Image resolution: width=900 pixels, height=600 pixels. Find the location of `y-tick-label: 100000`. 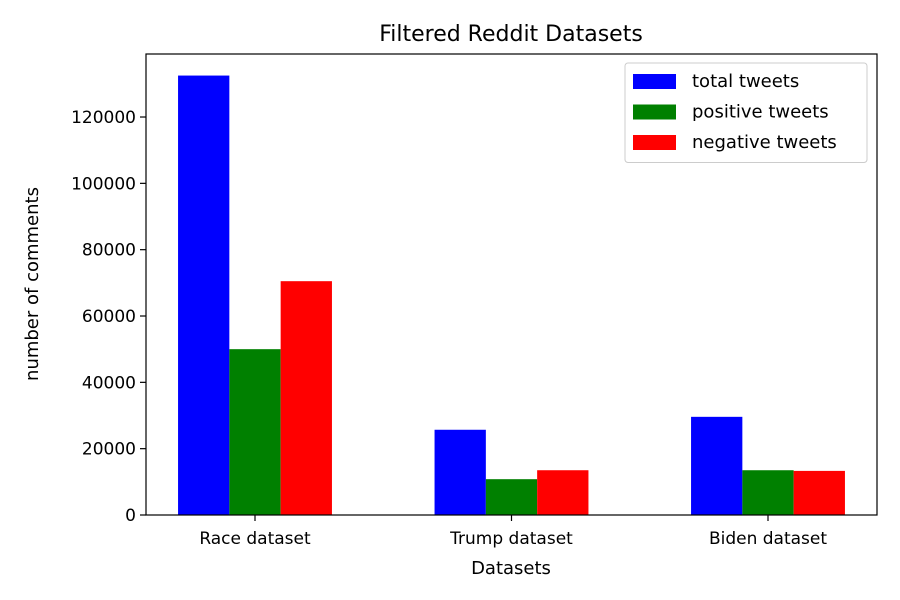

y-tick-label: 100000 is located at coordinates (103, 184).